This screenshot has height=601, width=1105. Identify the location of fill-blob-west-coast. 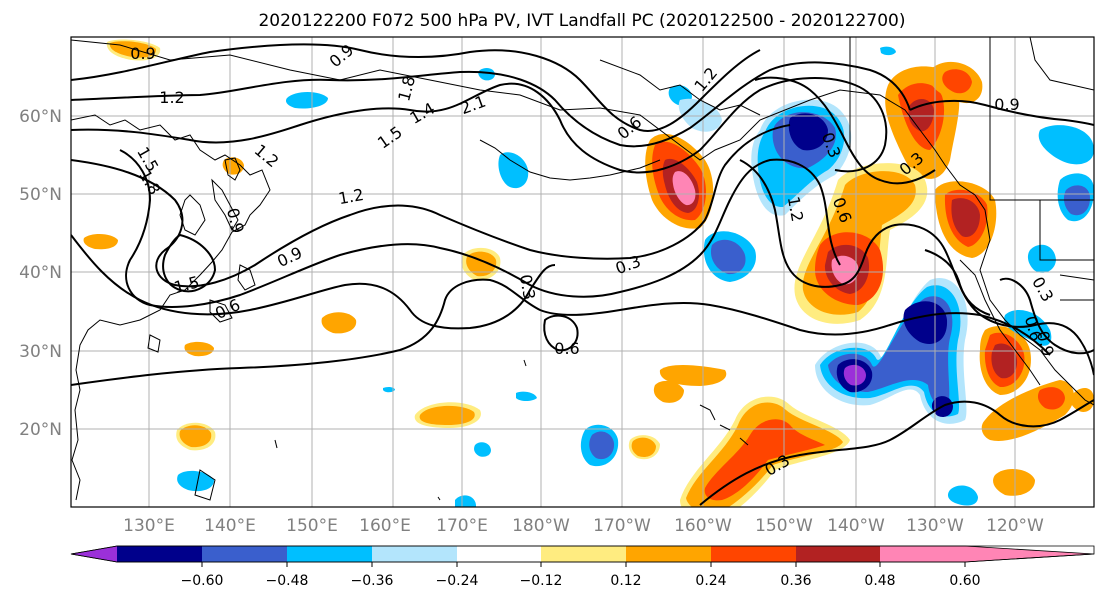
(966, 219).